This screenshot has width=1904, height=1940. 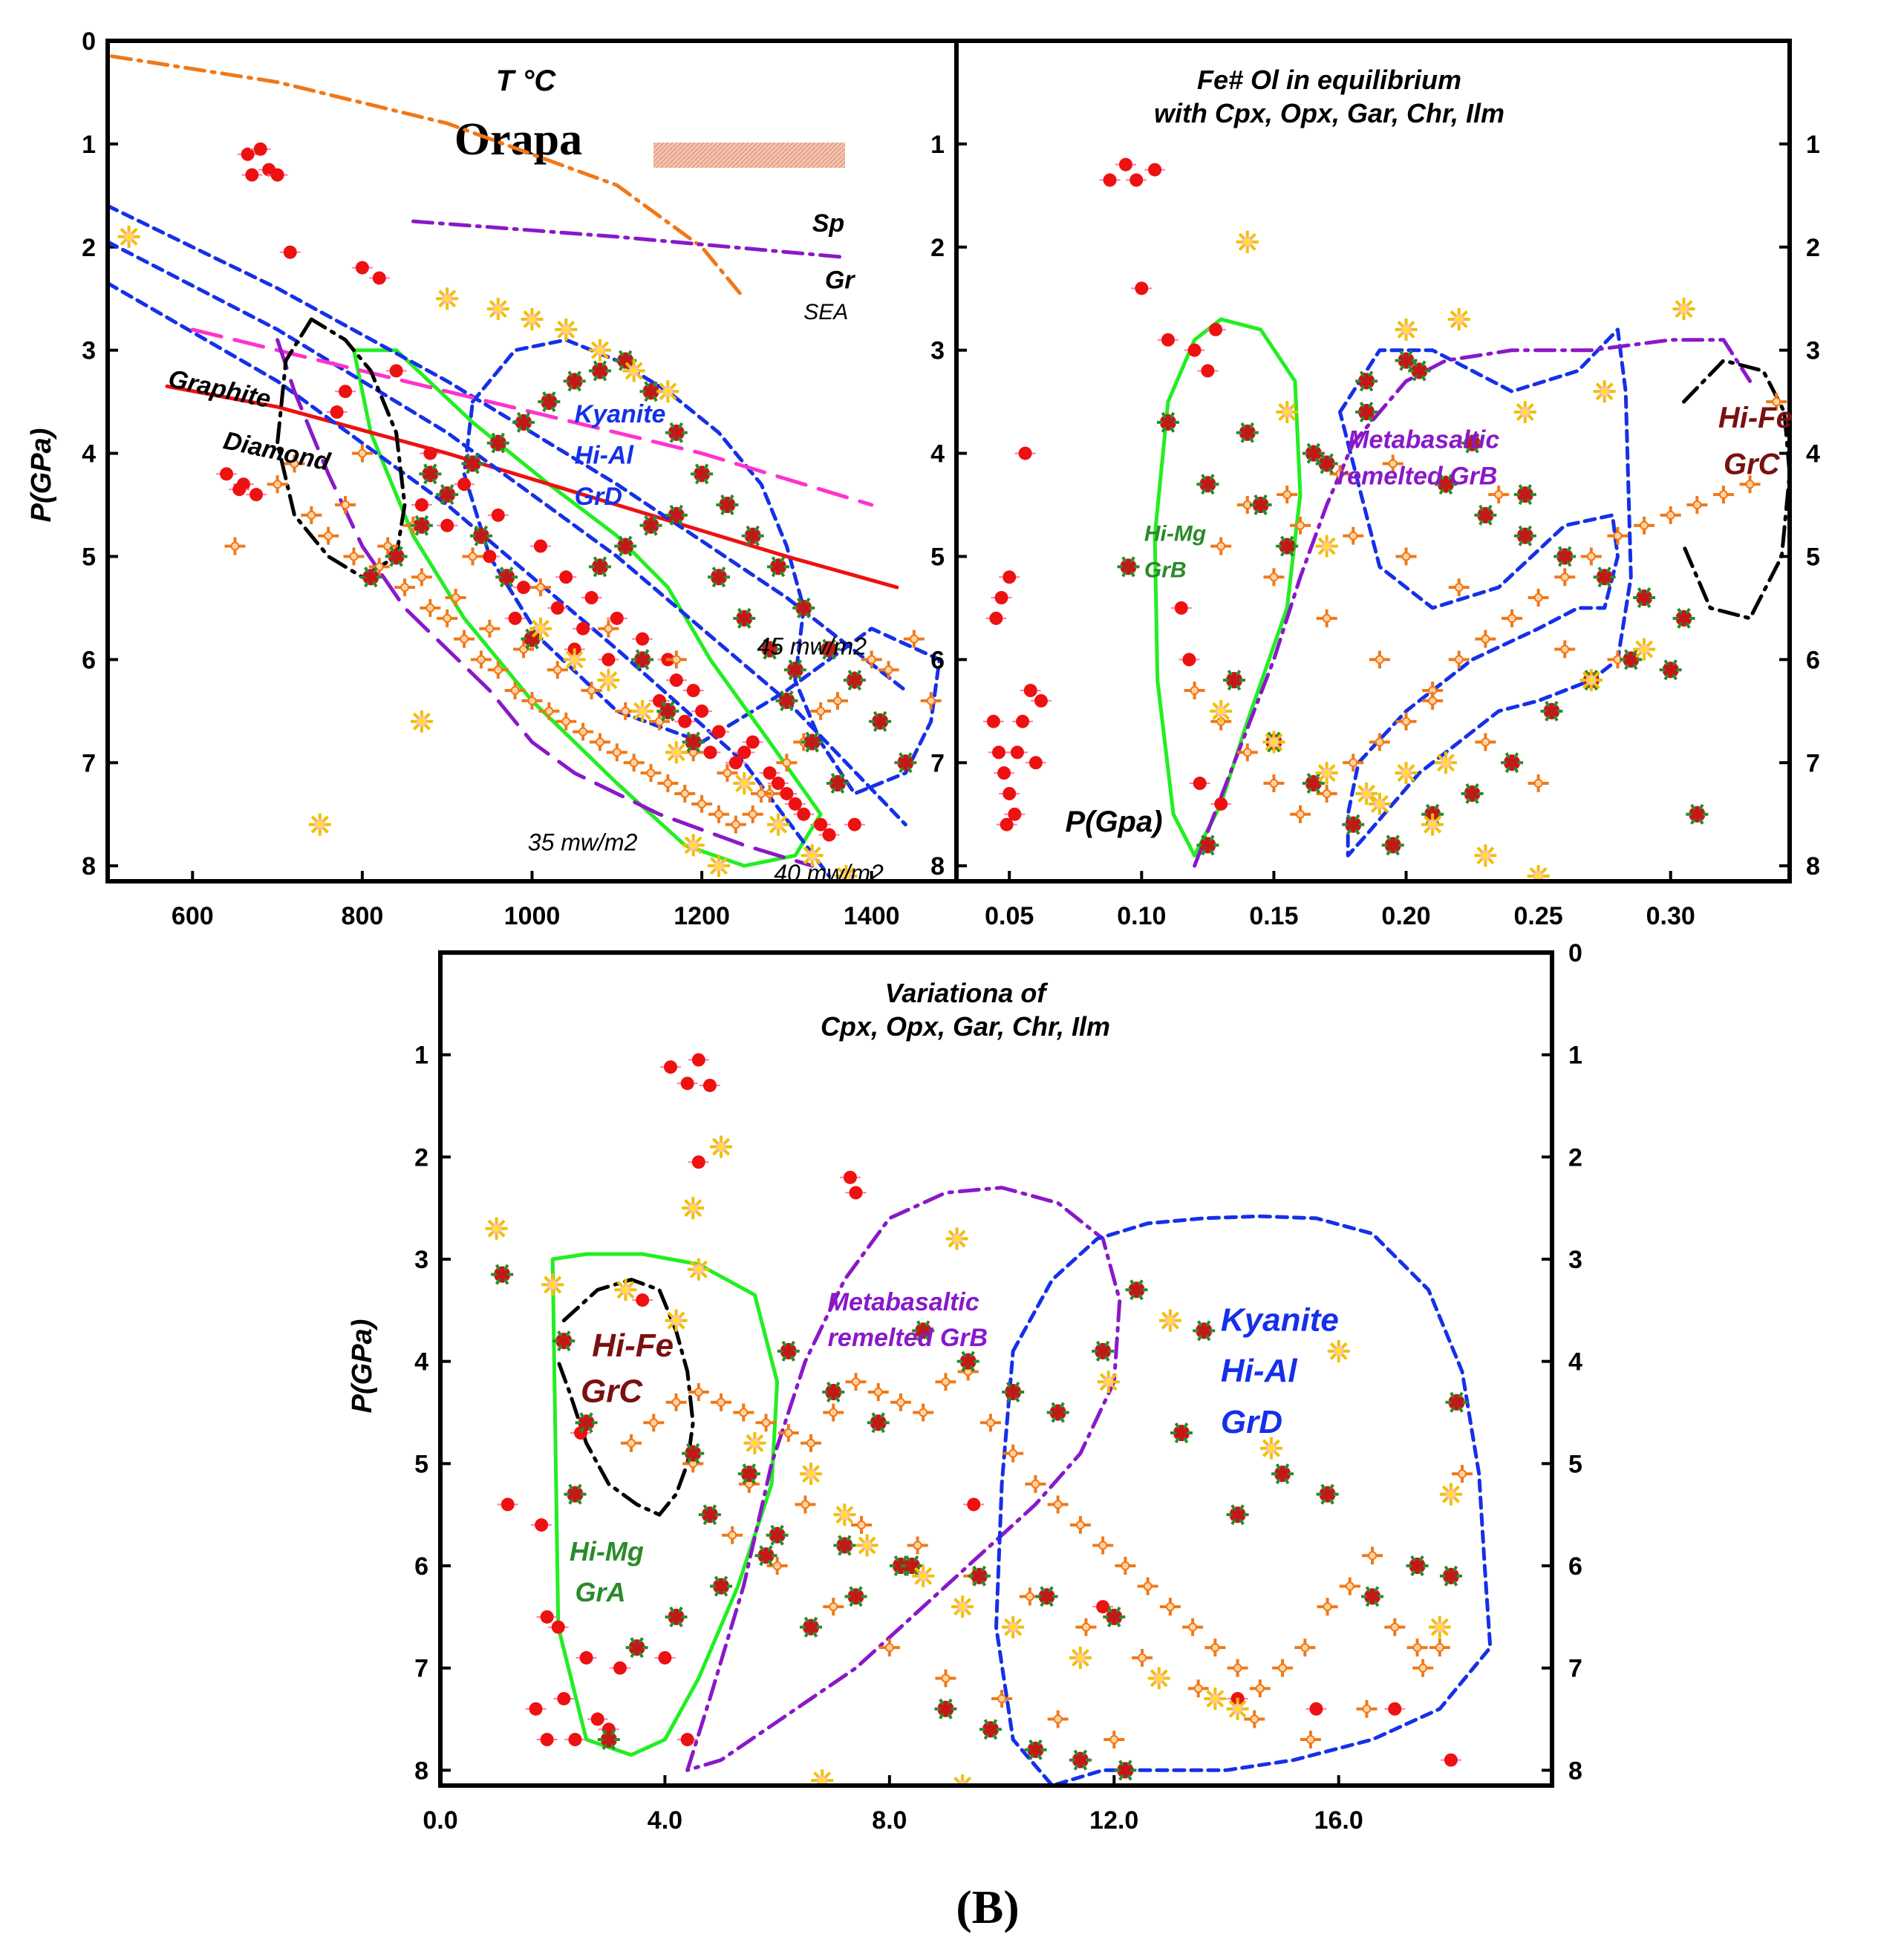 I want to click on x-tick-label: 4.0, so click(x=665, y=1821).